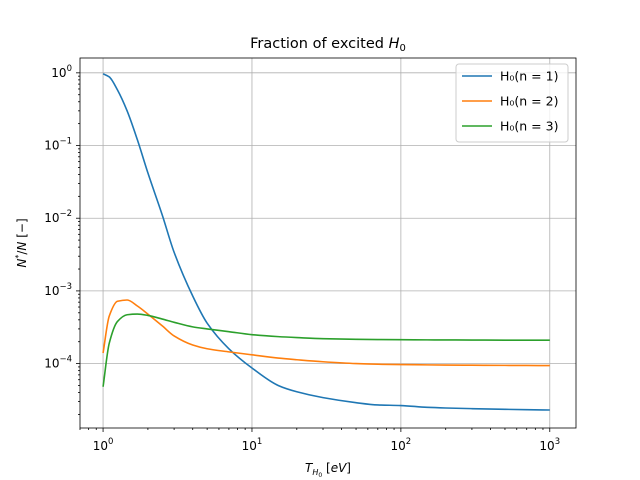 The image size is (640, 480). I want to click on legend-label-3: H₀(n = 3), so click(529, 126).